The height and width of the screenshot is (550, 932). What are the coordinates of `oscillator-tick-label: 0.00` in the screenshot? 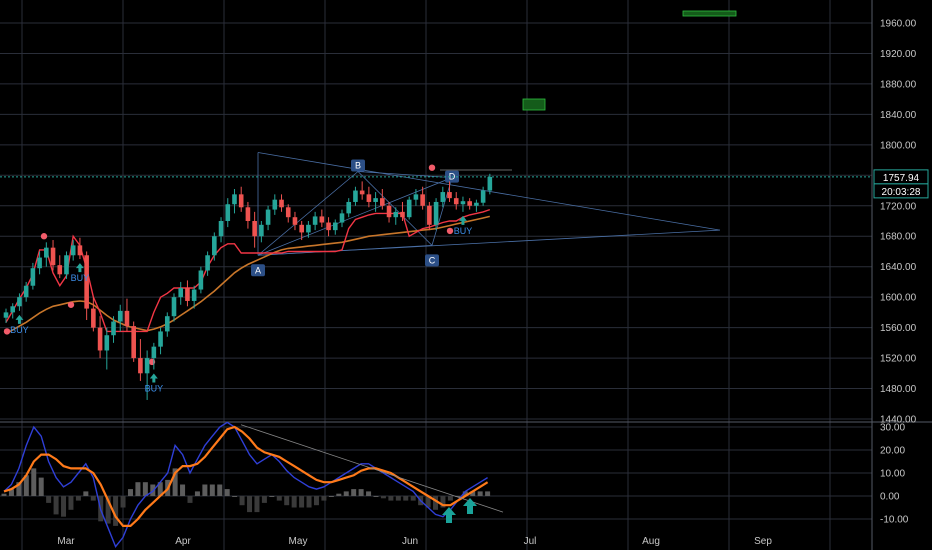 It's located at (890, 497).